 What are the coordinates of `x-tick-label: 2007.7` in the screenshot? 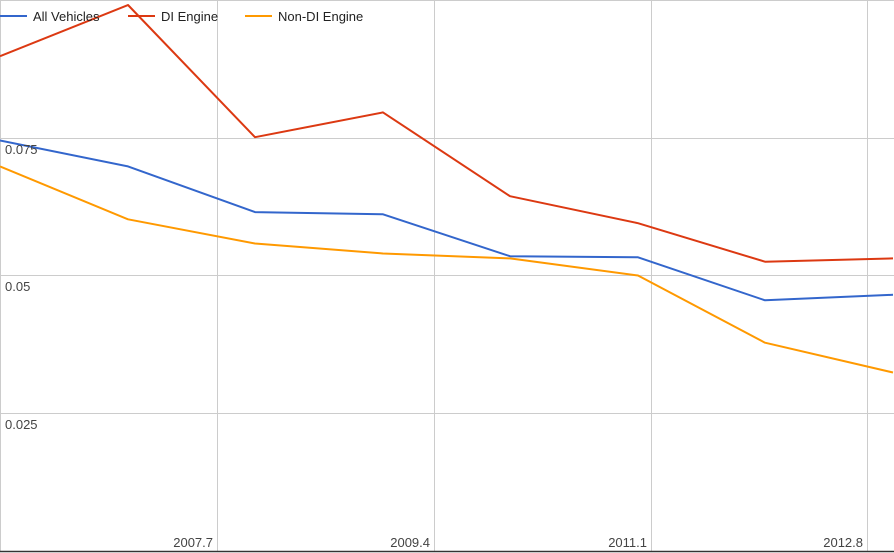 It's located at (193, 542).